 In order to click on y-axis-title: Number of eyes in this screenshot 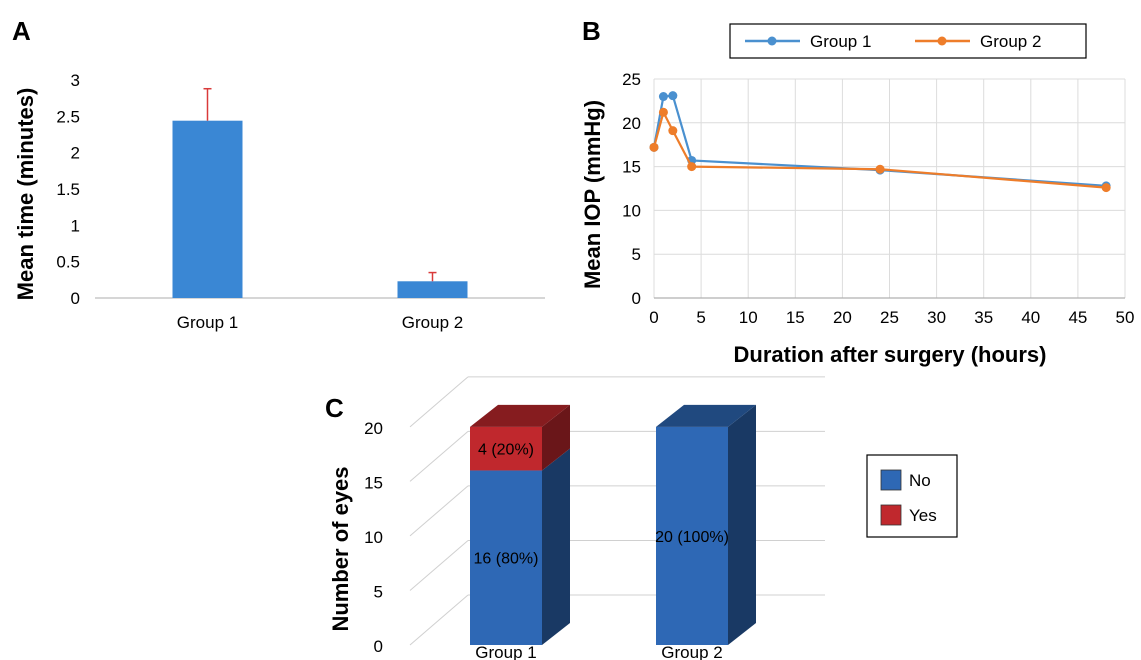, I will do `click(340, 548)`.